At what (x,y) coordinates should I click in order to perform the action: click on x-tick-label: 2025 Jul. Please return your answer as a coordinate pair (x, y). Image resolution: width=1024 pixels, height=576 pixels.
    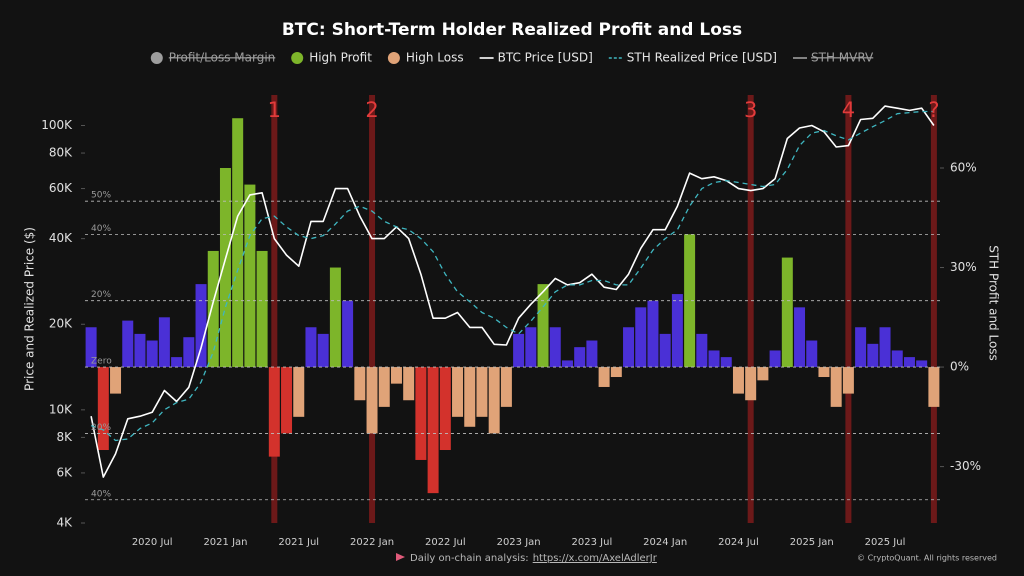
    Looking at the image, I should click on (885, 542).